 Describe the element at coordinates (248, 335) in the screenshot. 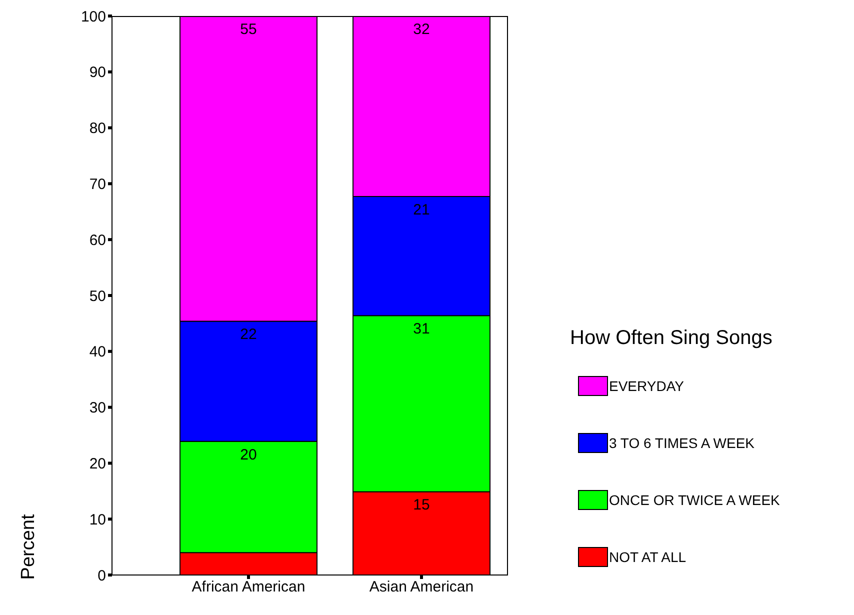

I see `data-label: 22` at that location.